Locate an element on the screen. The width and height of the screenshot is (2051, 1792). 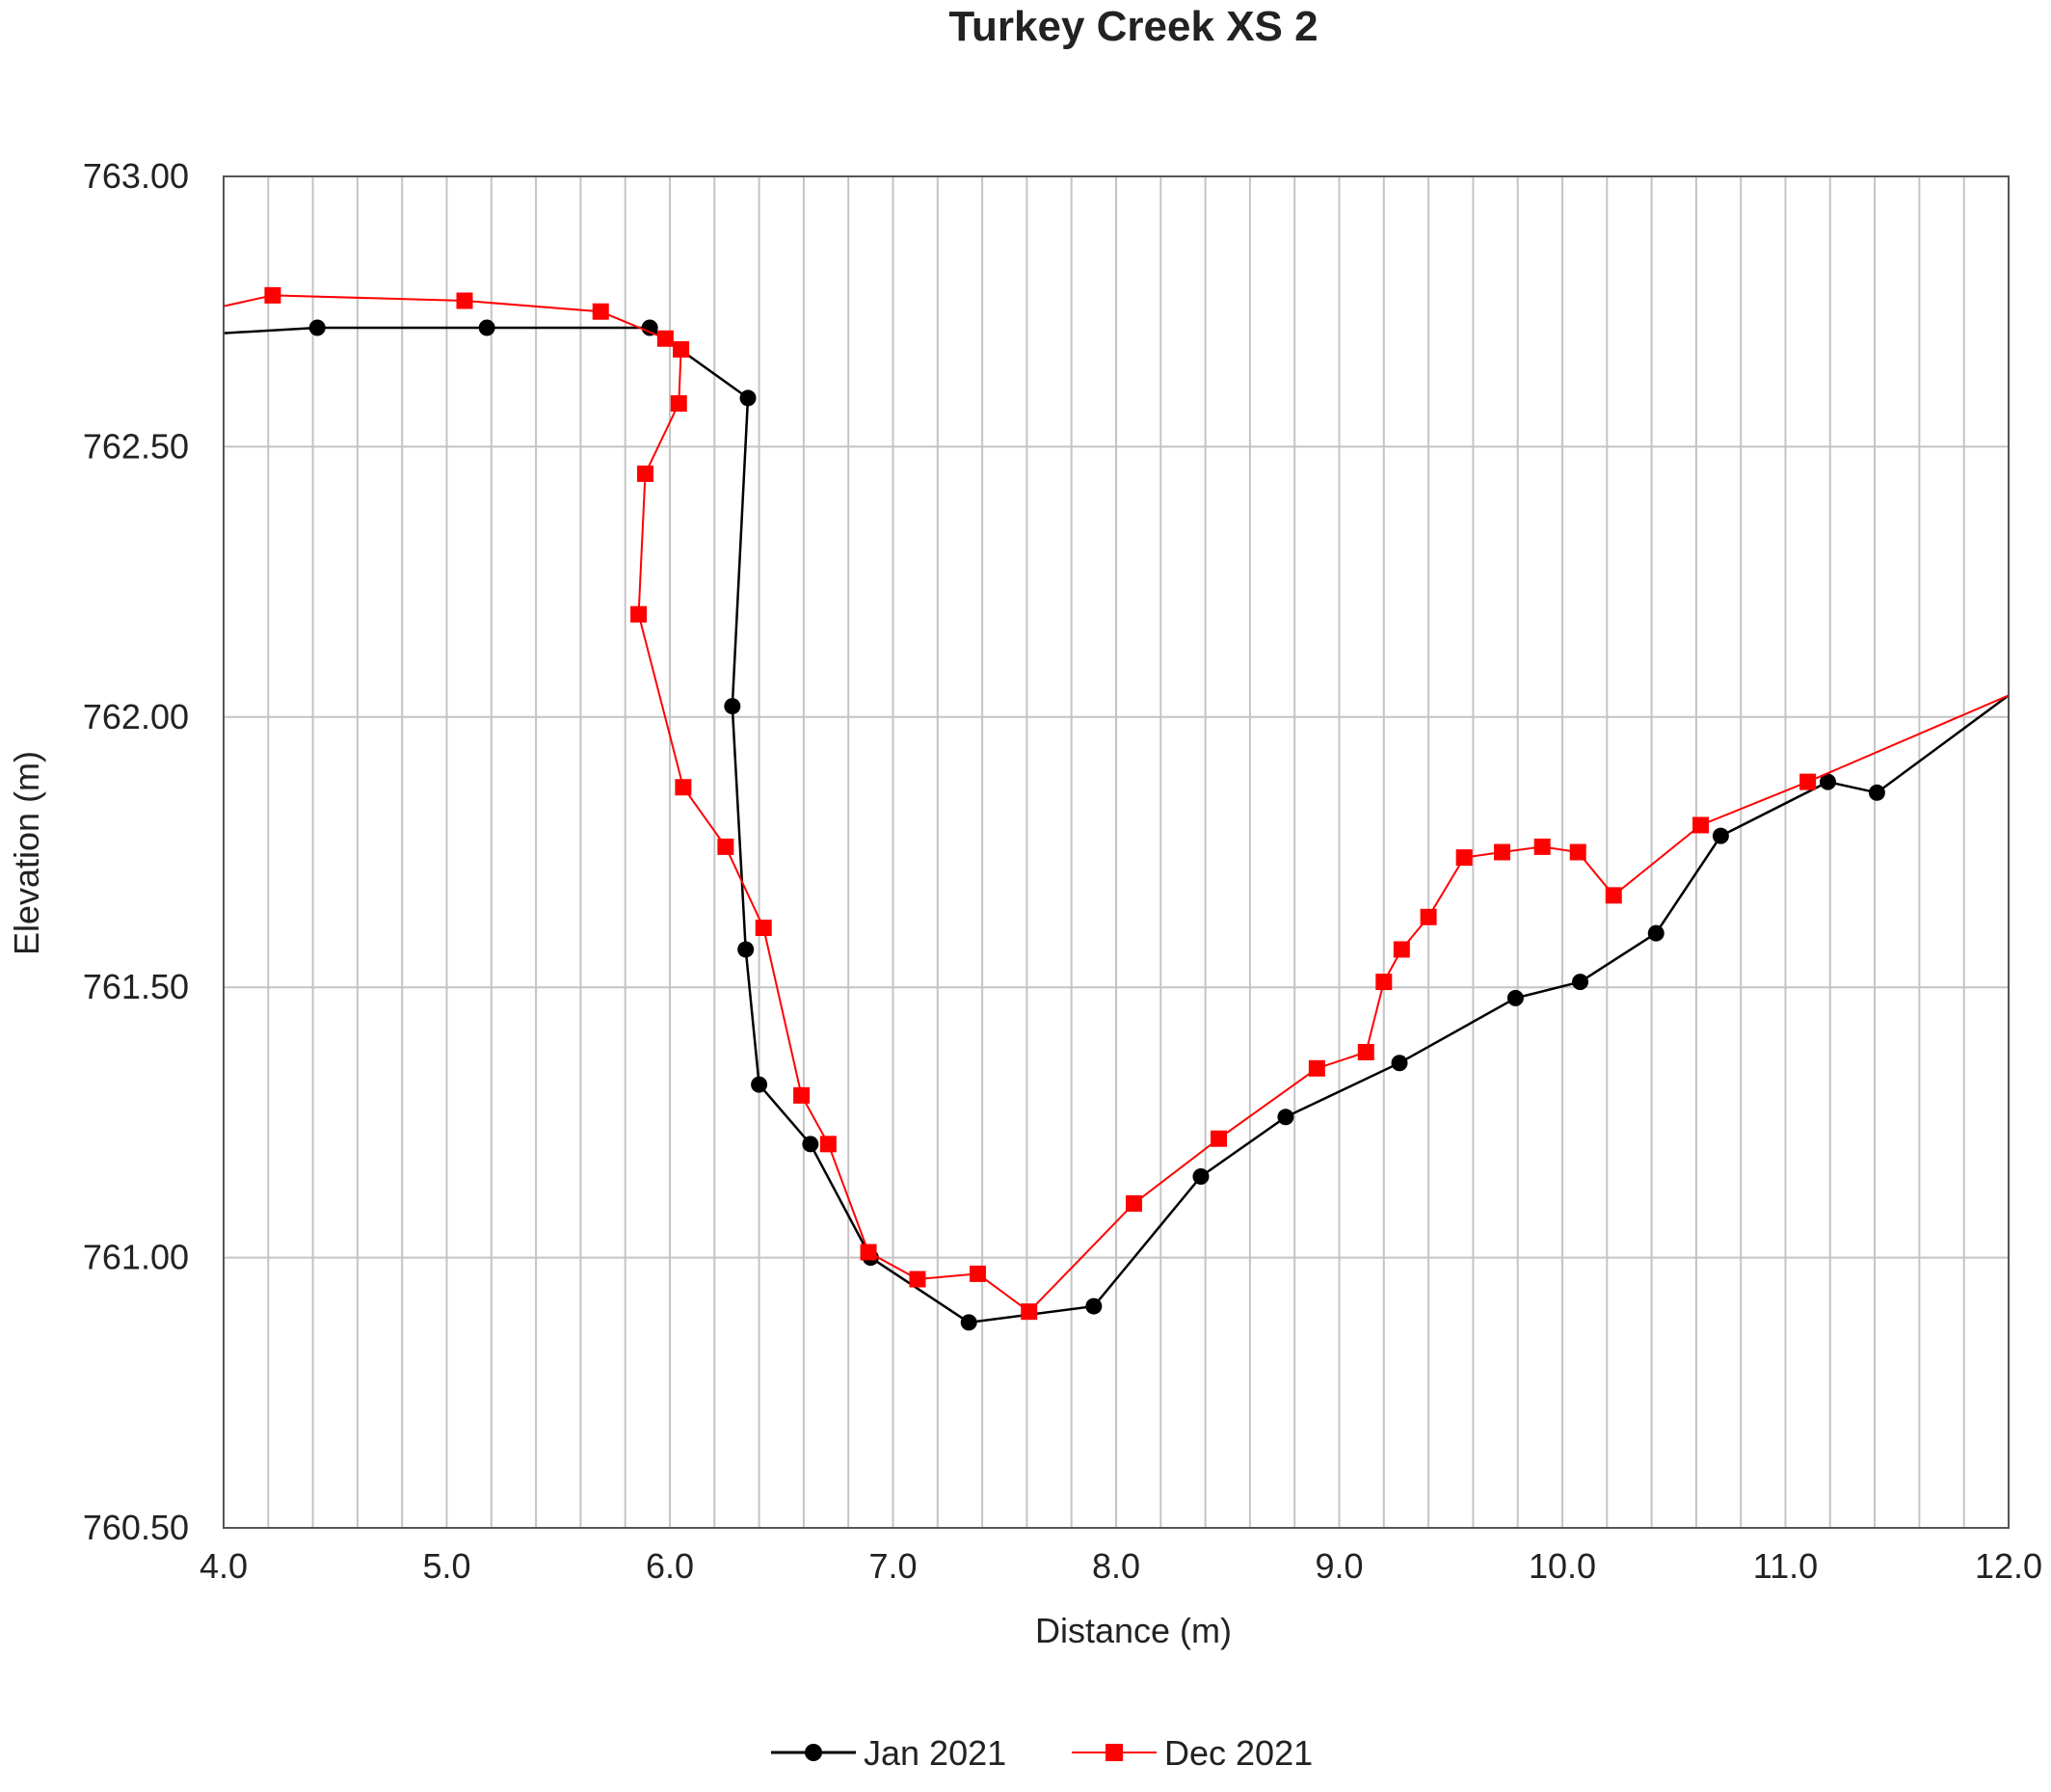
y-tick-label: 761.00 is located at coordinates (136, 1257).